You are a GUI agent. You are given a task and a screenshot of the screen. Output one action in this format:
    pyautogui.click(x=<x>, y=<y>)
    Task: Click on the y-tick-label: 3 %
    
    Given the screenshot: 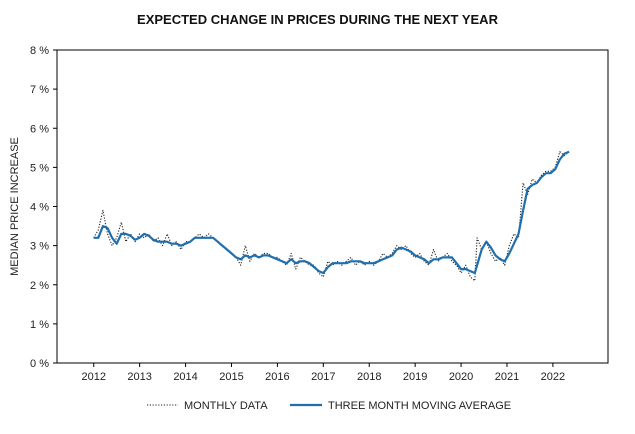 What is the action you would take?
    pyautogui.click(x=39, y=247)
    